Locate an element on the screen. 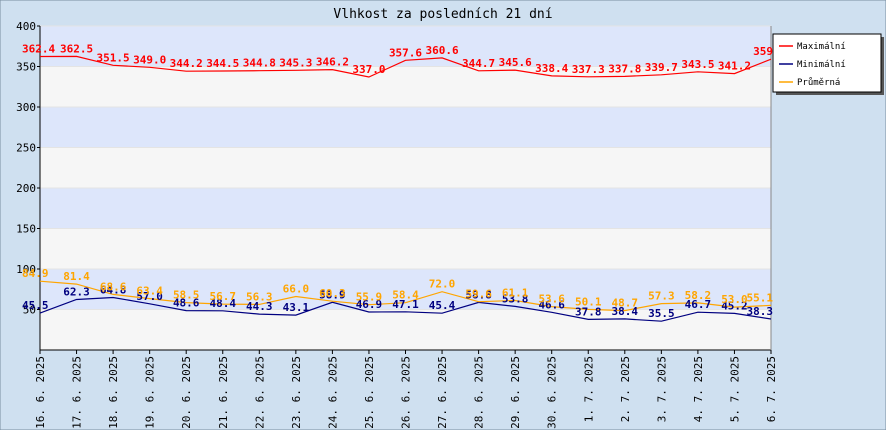 The image size is (886, 430). data-label: 59.6 is located at coordinates (478, 294).